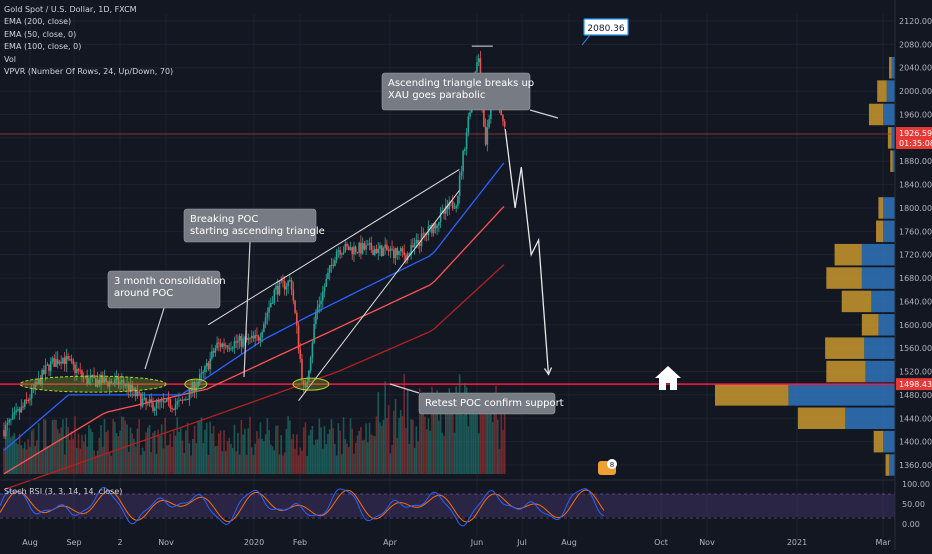  Describe the element at coordinates (915, 21) in the screenshot. I see `price-tick-label: 2120.00` at that location.